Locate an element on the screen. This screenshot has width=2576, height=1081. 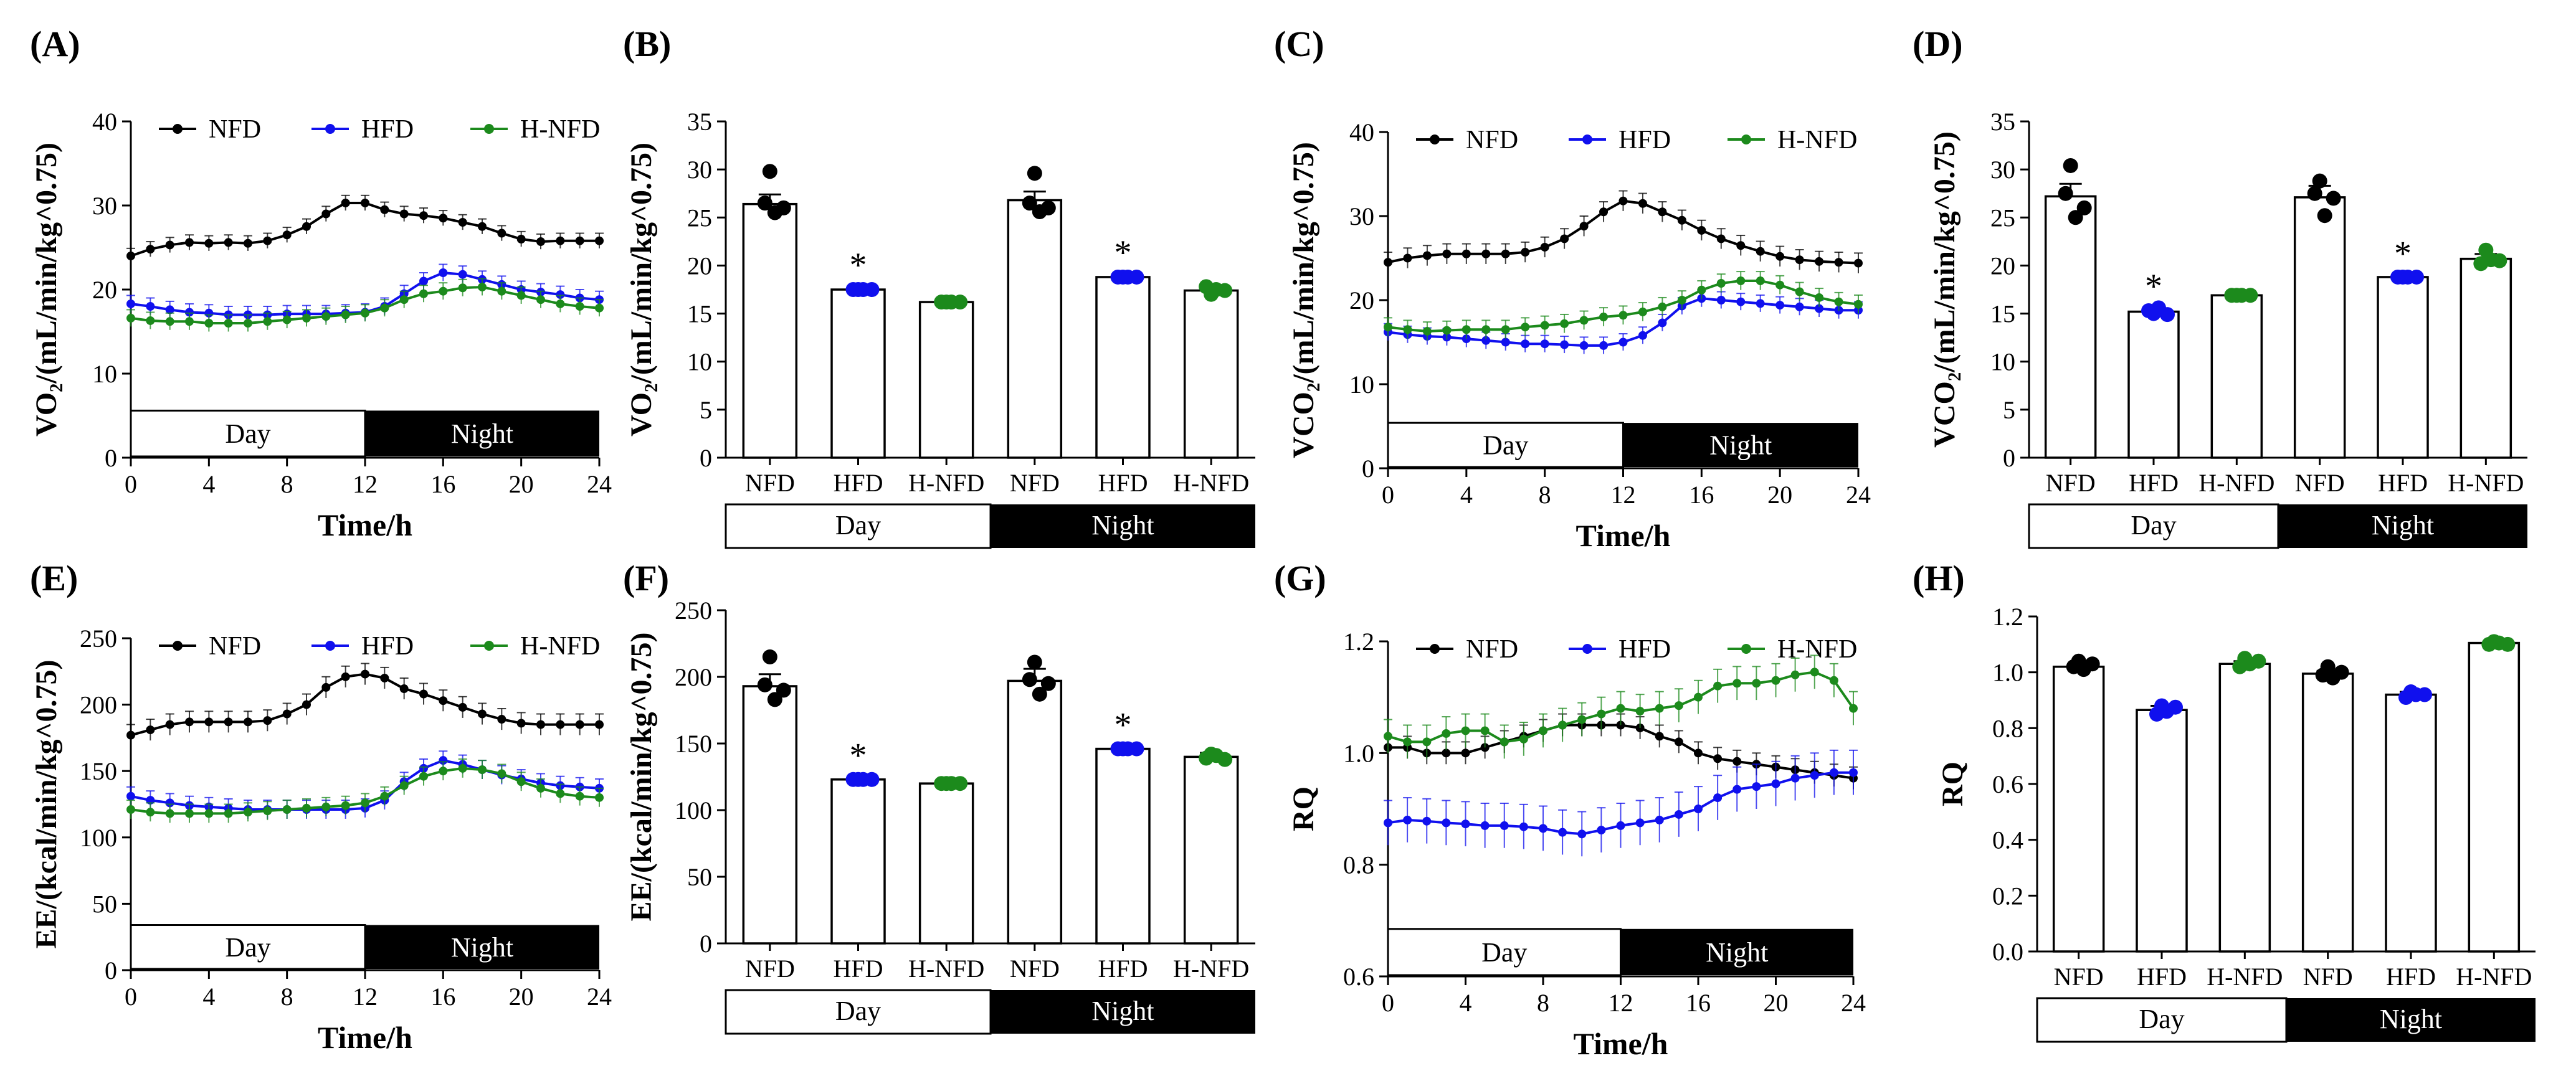
significance-marker: * is located at coordinates (1123, 253).